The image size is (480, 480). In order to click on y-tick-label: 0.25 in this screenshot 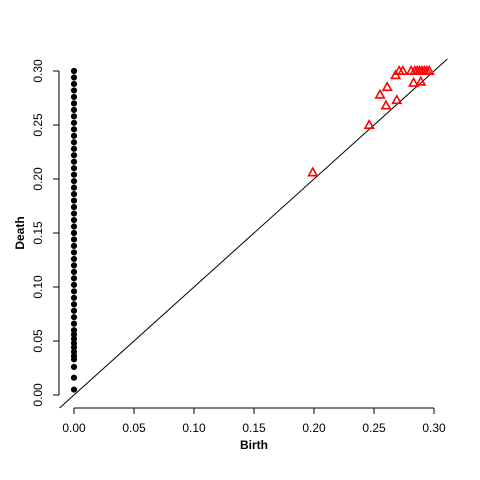, I will do `click(38, 125)`.